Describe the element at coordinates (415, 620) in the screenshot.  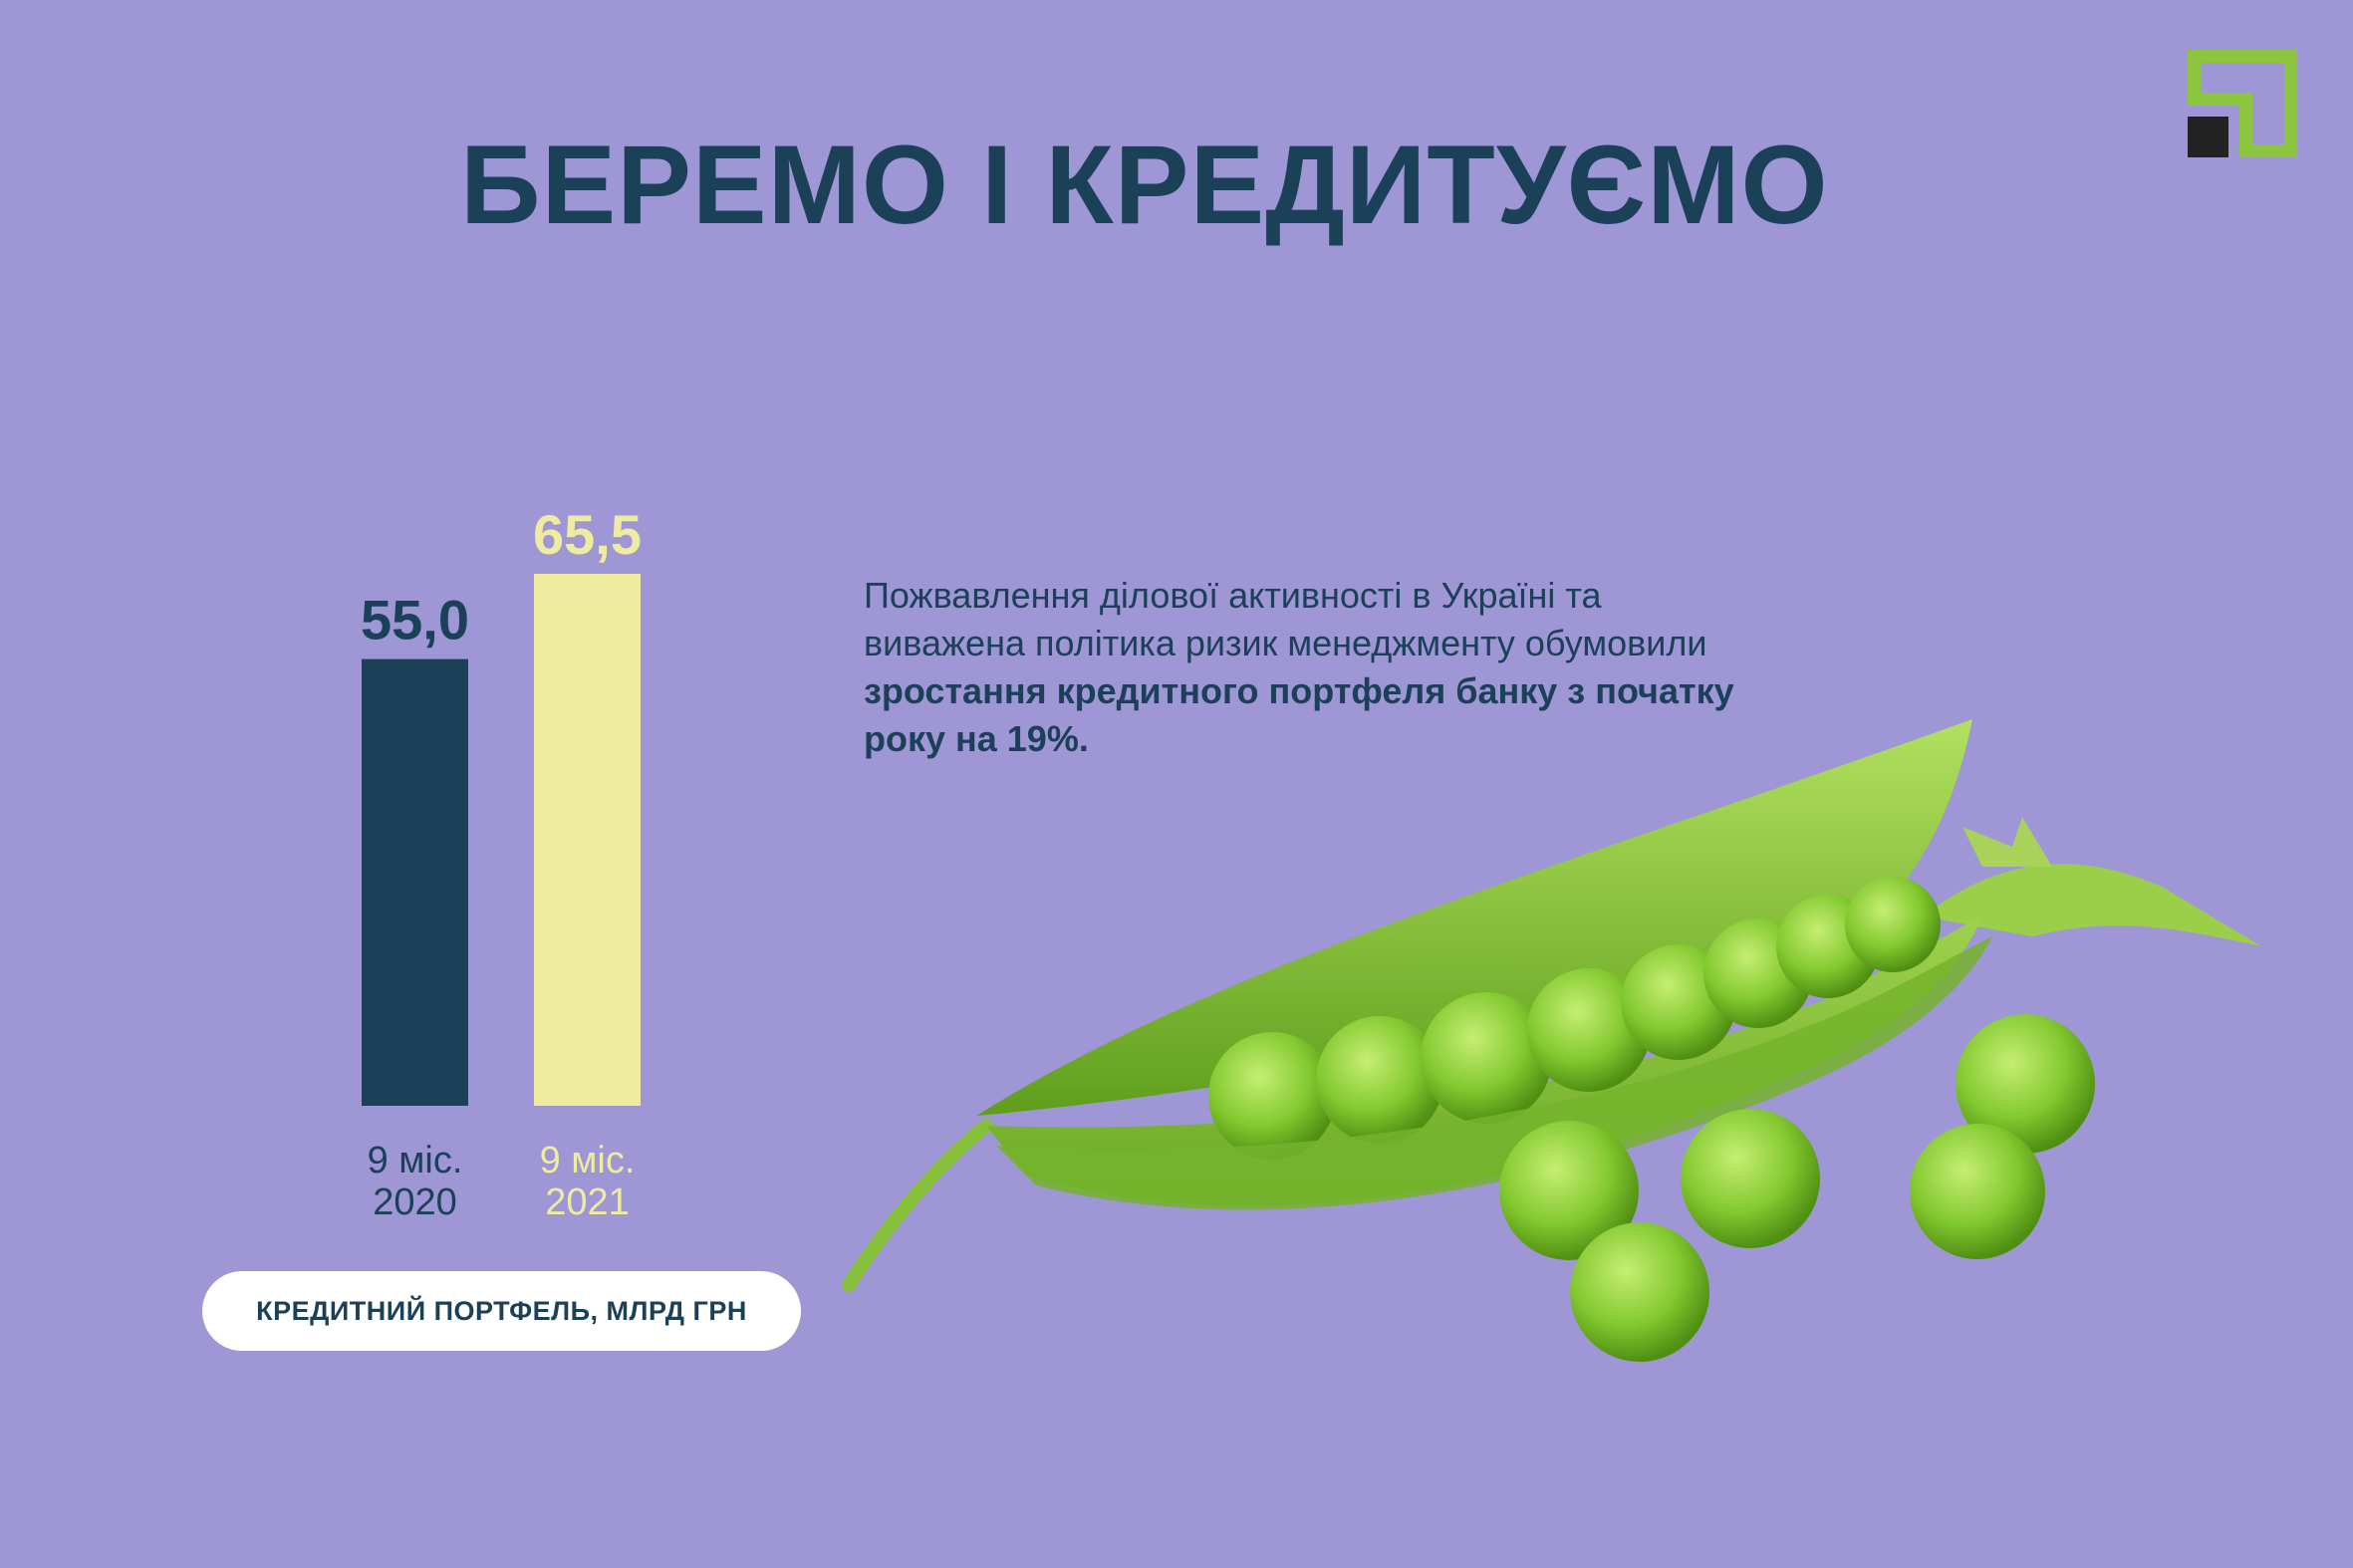
I see `value-label-1: 55,0` at that location.